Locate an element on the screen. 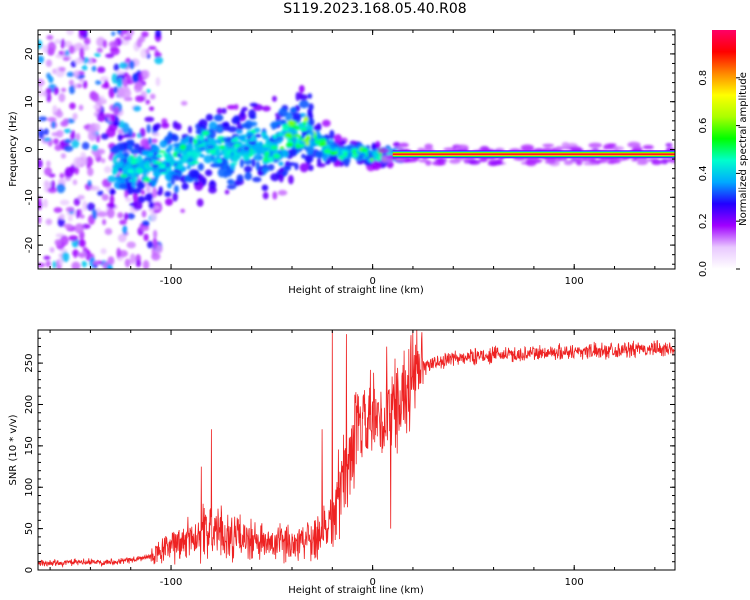 This screenshot has width=750, height=600. snr-x-tick-label: 100 is located at coordinates (574, 582).